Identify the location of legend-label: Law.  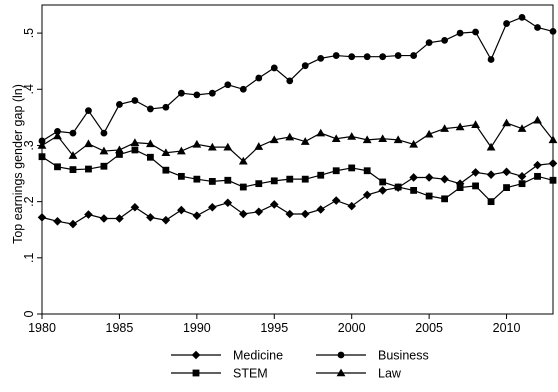
(390, 374).